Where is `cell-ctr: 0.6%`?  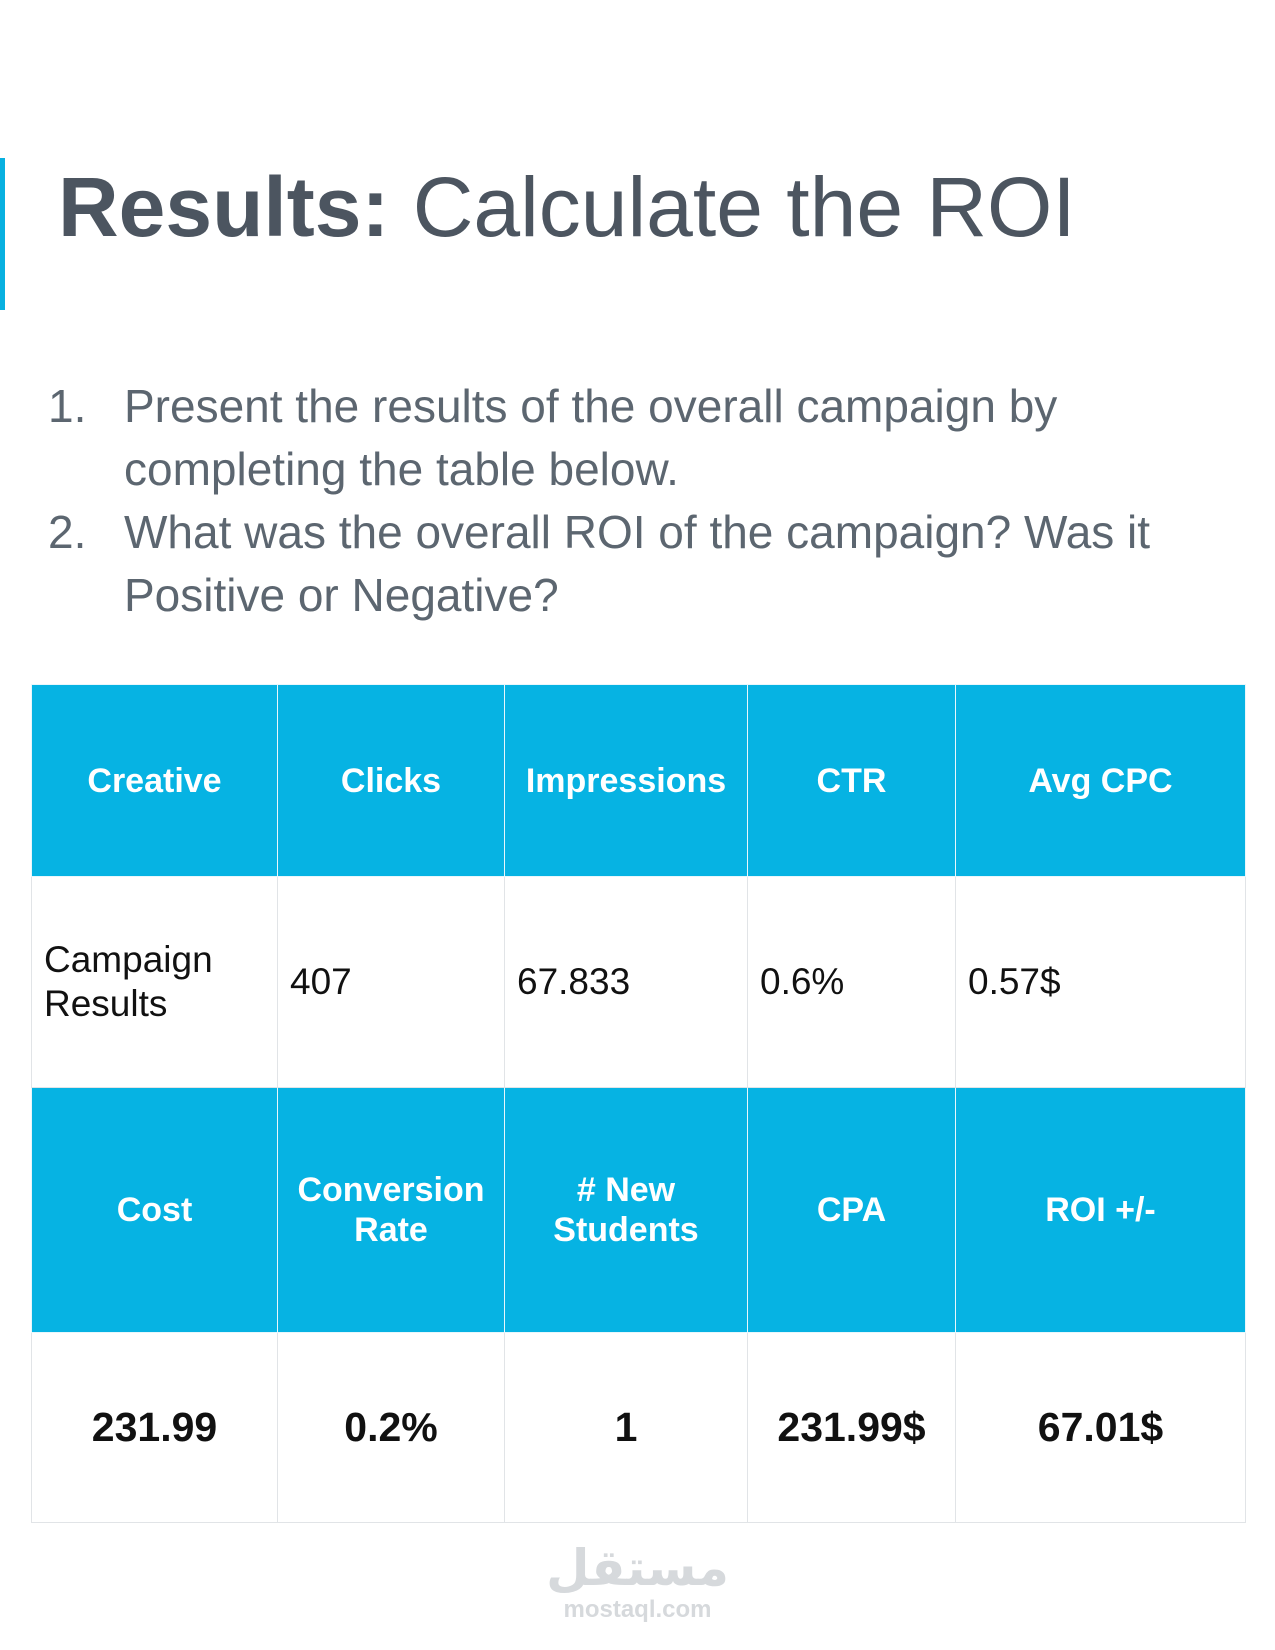 cell-ctr: 0.6% is located at coordinates (851, 982).